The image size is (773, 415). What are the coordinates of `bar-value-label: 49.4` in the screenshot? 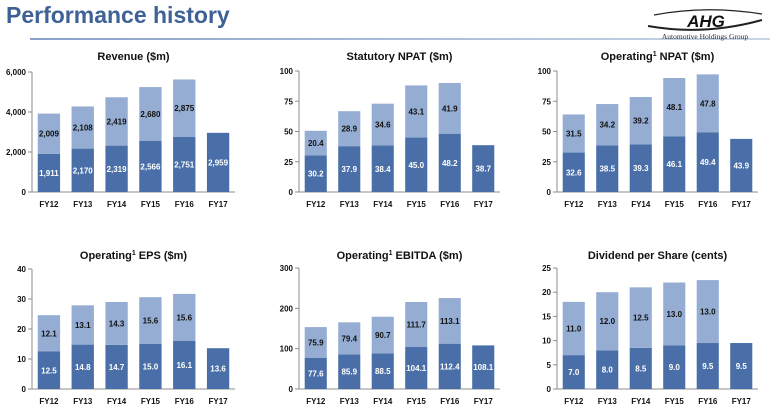 It's located at (708, 162).